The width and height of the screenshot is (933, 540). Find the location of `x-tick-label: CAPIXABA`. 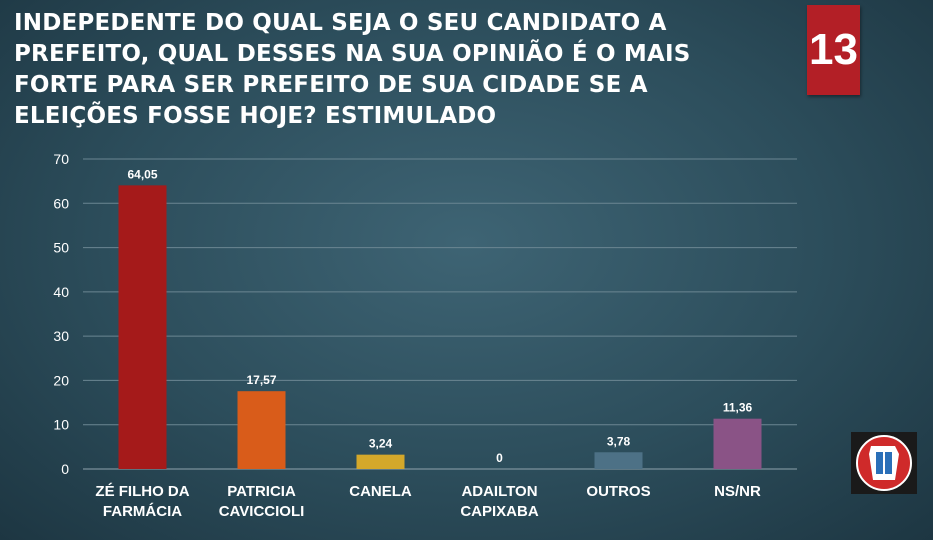

x-tick-label: CAPIXABA is located at coordinates (499, 511).